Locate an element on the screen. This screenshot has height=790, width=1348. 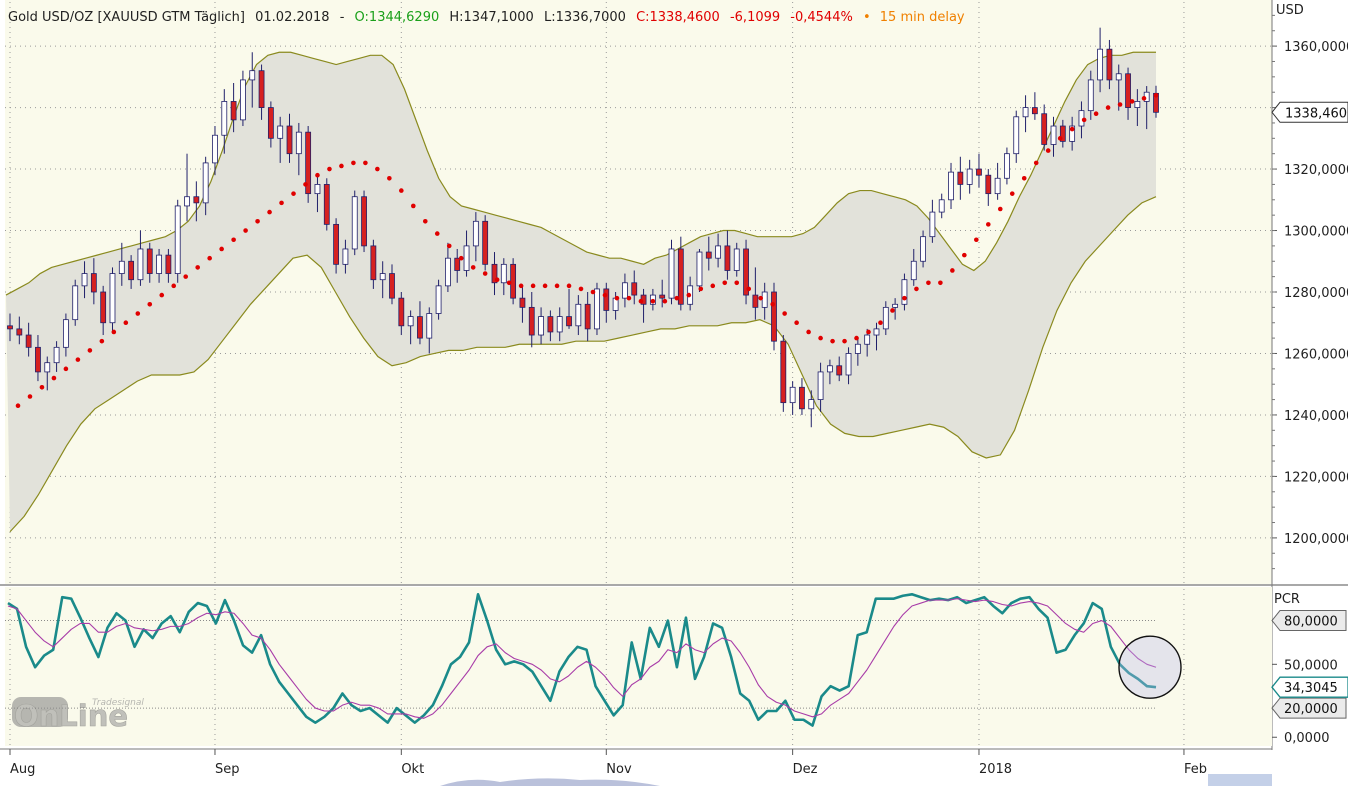
header-dash: - is located at coordinates (342, 17).